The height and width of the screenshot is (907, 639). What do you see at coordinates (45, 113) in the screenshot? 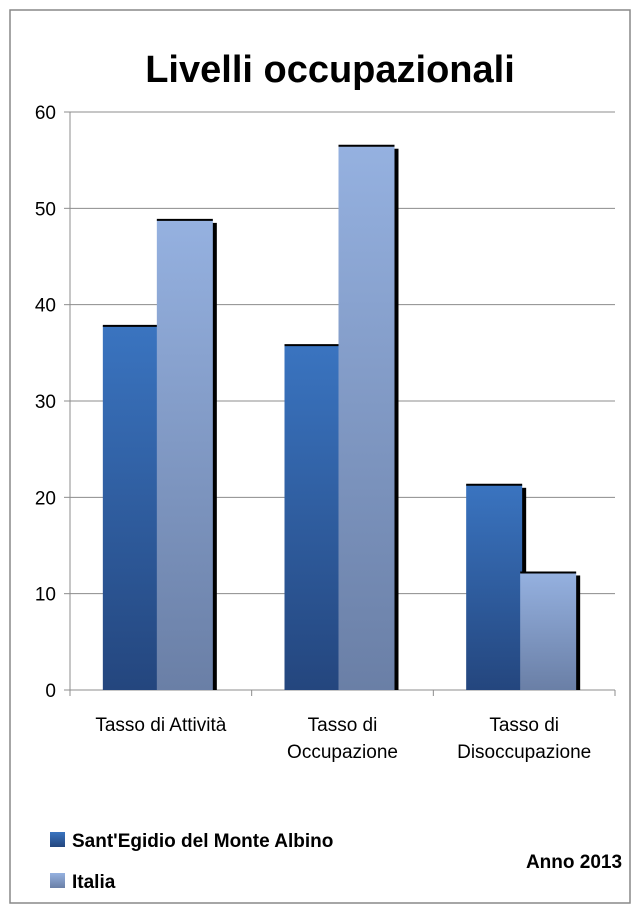
I see `y-tick-label: 60` at bounding box center [45, 113].